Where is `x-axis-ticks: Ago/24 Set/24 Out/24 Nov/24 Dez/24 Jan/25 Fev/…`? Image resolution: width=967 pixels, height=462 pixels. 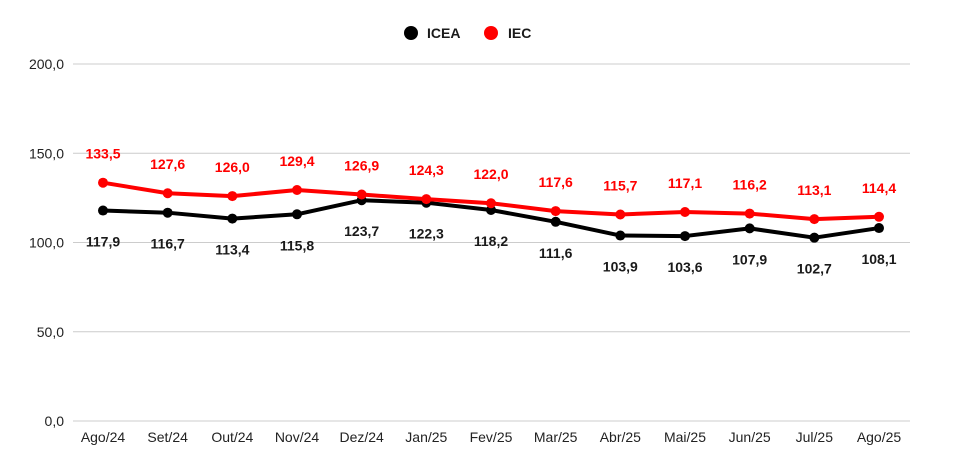
x-axis-ticks: Ago/24 Set/24 Out/24 Nov/24 Dez/24 Jan/25 Fev/… is located at coordinates (491, 437).